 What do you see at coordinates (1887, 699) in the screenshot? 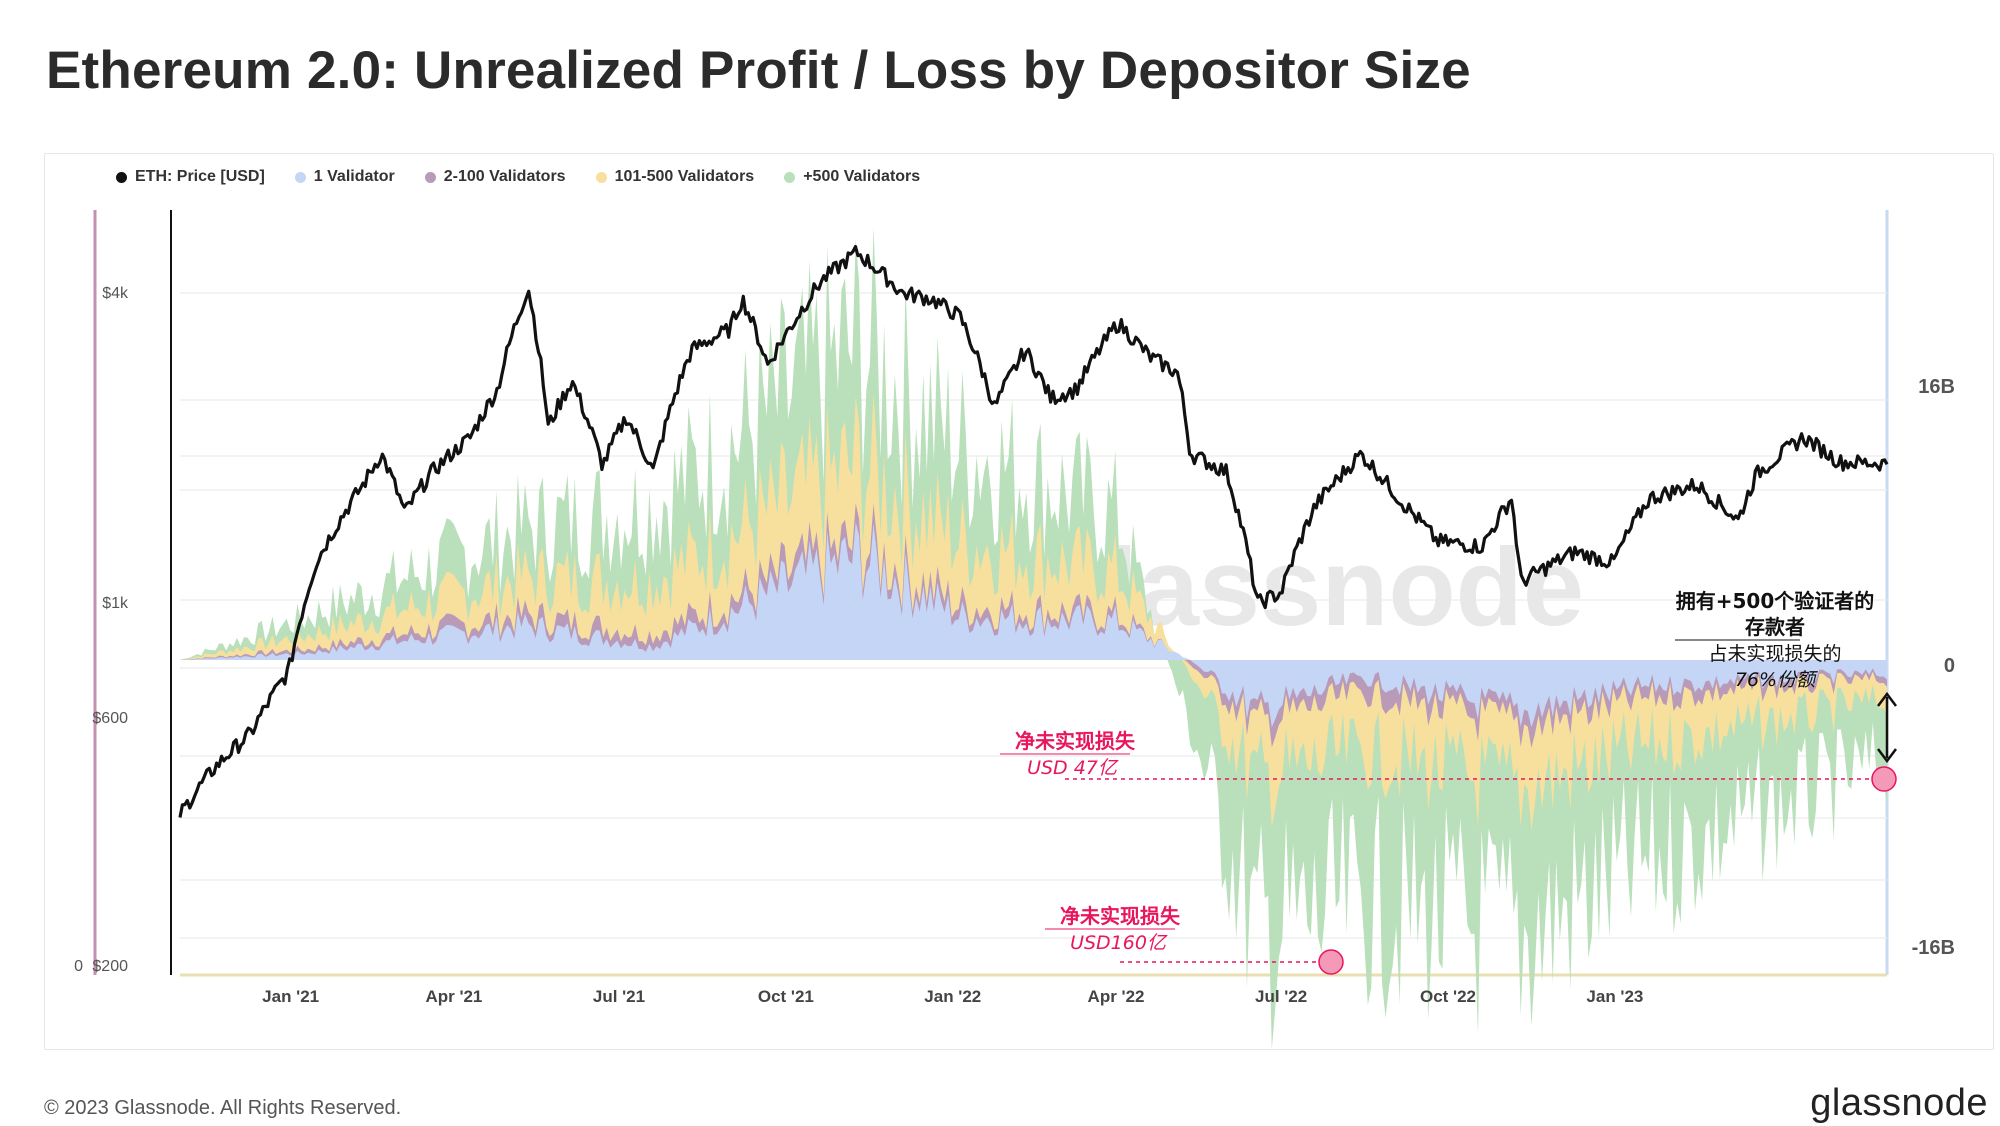
I see `arrow-up-icon` at bounding box center [1887, 699].